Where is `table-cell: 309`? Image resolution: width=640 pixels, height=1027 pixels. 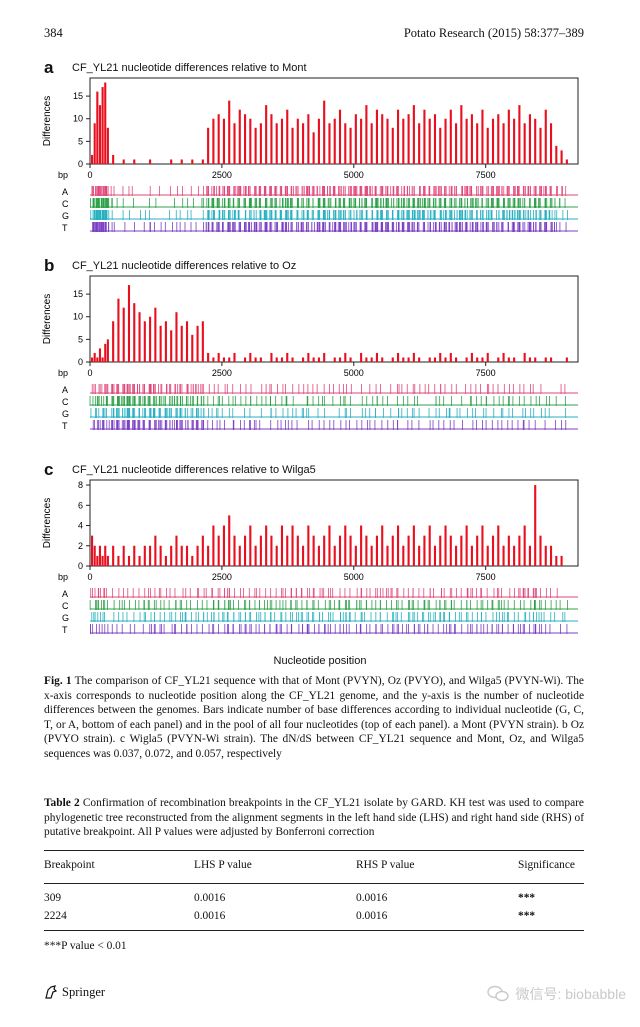
table-cell: 309 is located at coordinates (53, 898).